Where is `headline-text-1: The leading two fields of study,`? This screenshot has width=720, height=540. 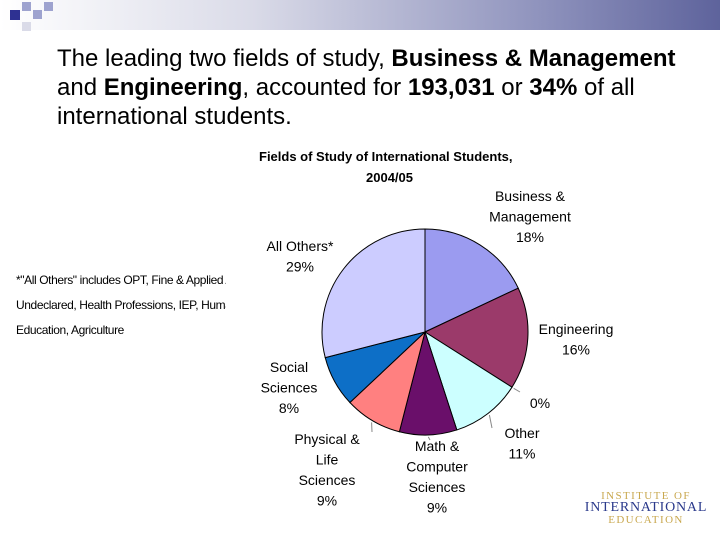
headline-text-1: The leading two fields of study, is located at coordinates (224, 58).